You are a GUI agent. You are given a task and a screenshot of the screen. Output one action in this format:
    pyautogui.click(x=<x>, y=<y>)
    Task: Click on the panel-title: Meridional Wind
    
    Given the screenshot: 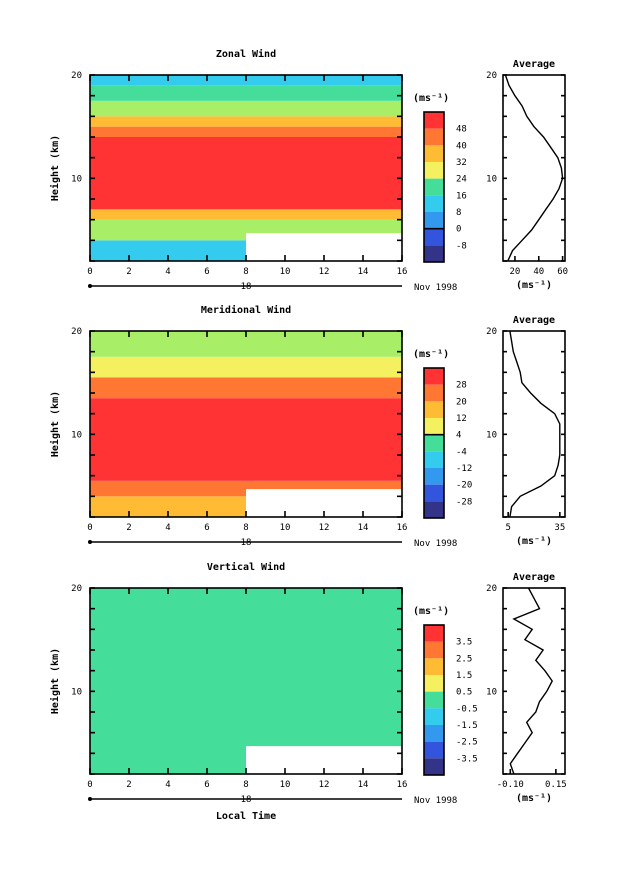 What is the action you would take?
    pyautogui.click(x=246, y=310)
    